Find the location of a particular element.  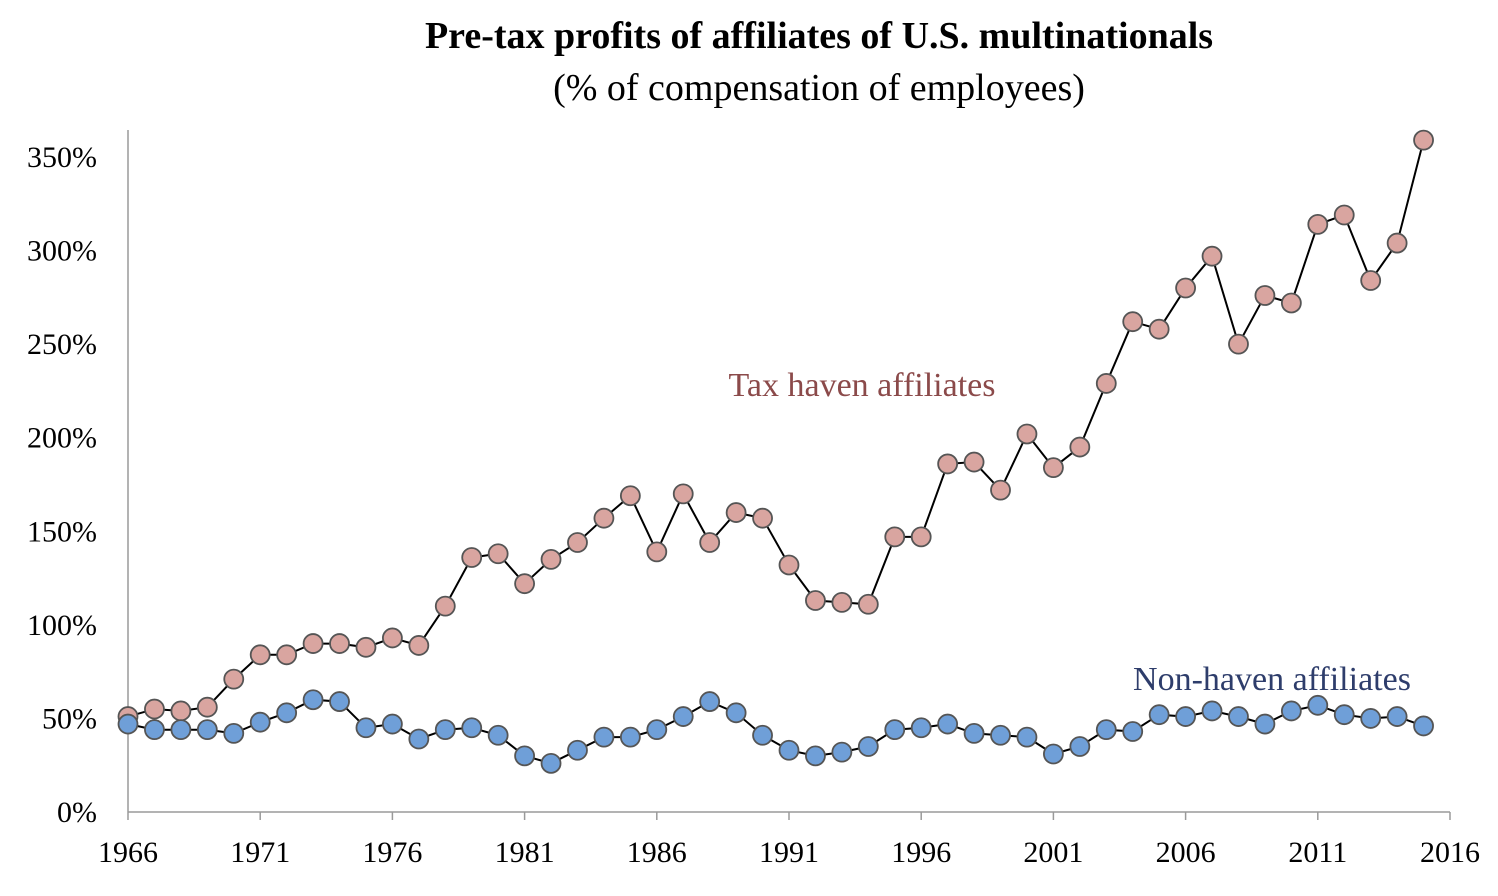

y-tick-label: 0% is located at coordinates (77, 812).